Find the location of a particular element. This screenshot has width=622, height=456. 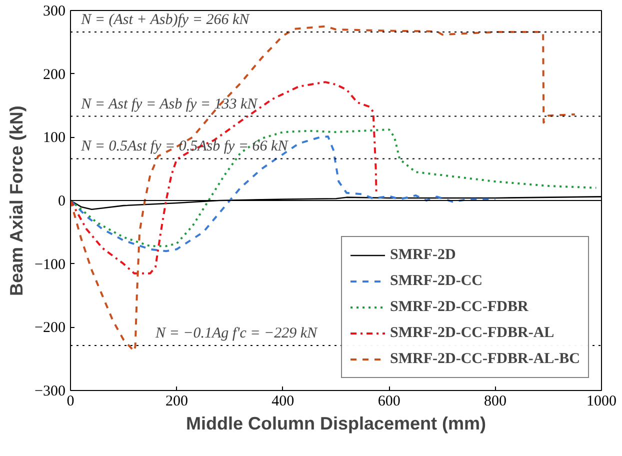

x-tick-label: 400 is located at coordinates (283, 402).